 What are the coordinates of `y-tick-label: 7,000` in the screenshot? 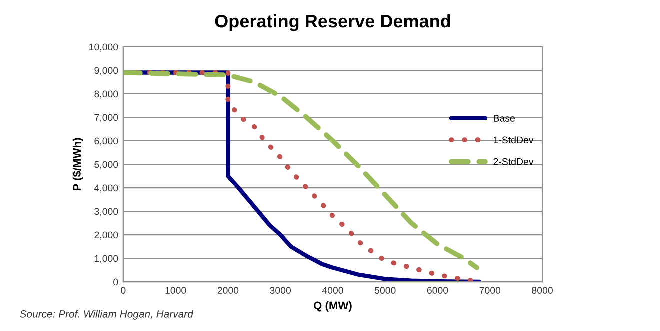 It's located at (106, 118).